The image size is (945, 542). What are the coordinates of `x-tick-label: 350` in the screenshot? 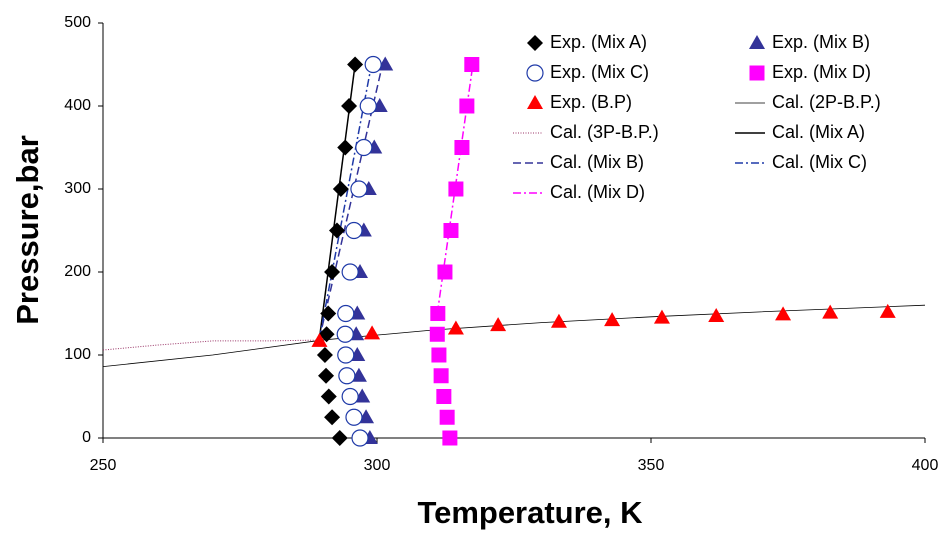 It's located at (651, 465).